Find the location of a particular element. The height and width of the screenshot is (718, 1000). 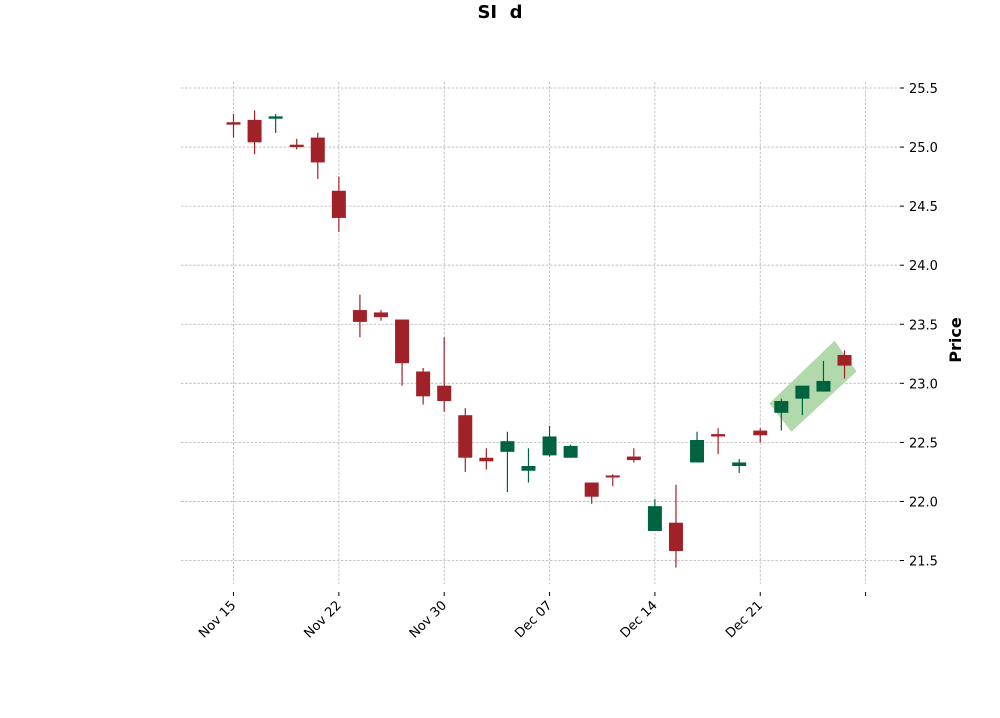

x-tick-label: Nov 30 is located at coordinates (428, 619).